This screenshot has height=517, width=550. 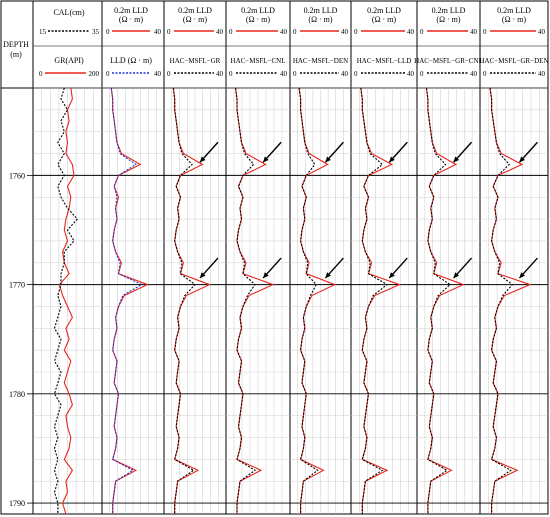 I want to click on gr-min: 0, so click(x=41, y=74).